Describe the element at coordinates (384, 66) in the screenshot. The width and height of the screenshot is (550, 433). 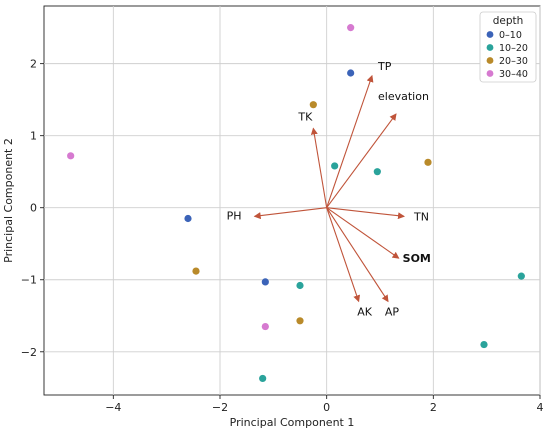
I see `vector-label: TP` at that location.